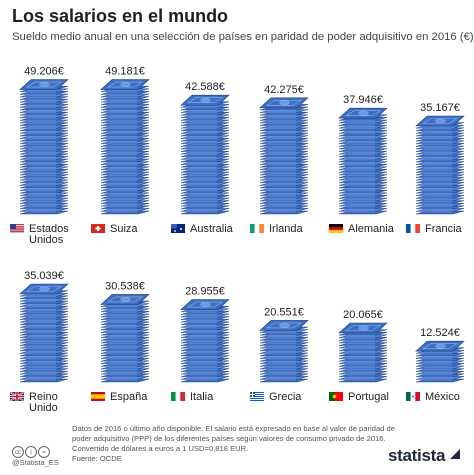  I want to click on country-label: Alemania, so click(371, 229).